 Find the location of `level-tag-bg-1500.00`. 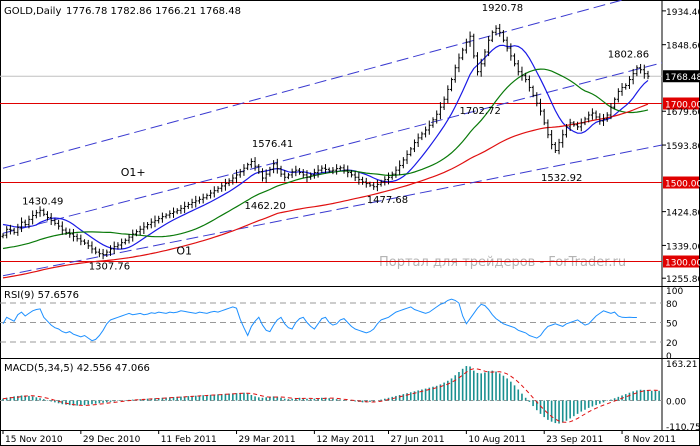

level-tag-bg-1500.00 is located at coordinates (681, 182).